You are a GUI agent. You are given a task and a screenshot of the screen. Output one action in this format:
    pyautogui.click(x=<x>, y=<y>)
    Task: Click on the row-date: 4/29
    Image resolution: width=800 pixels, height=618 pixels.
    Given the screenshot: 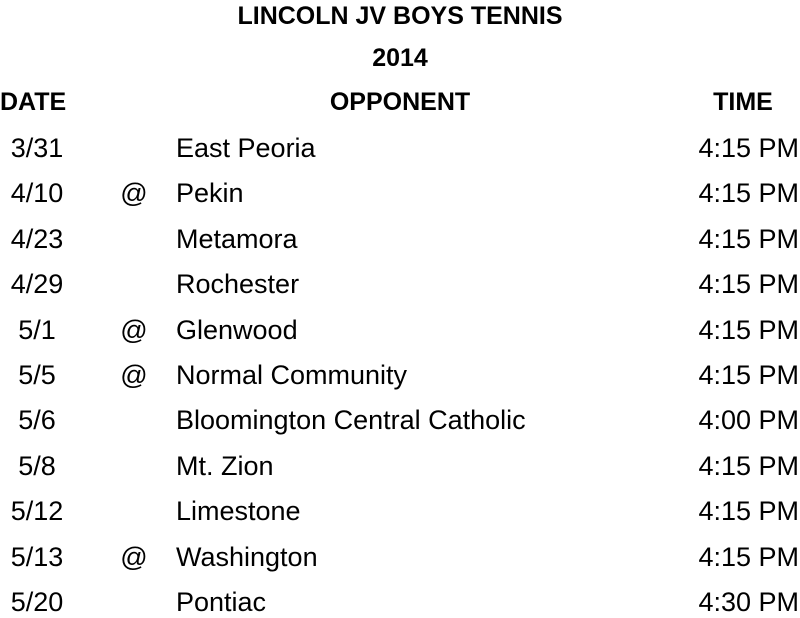 What is the action you would take?
    pyautogui.click(x=37, y=284)
    